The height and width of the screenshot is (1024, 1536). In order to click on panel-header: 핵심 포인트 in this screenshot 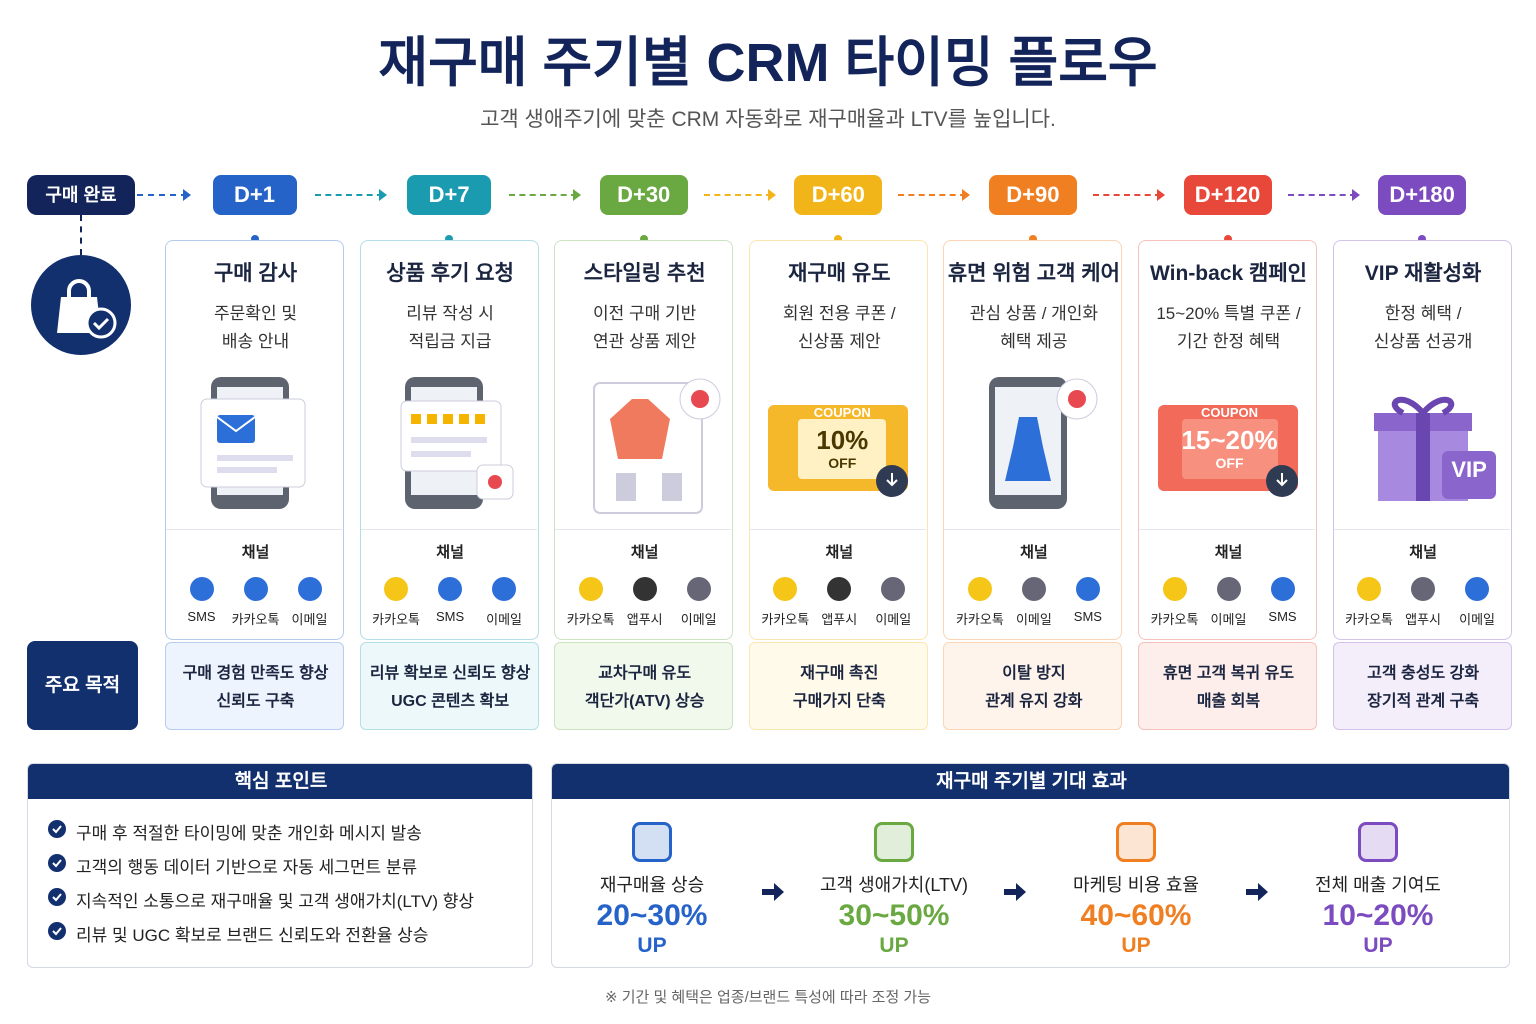, I will do `click(280, 781)`.